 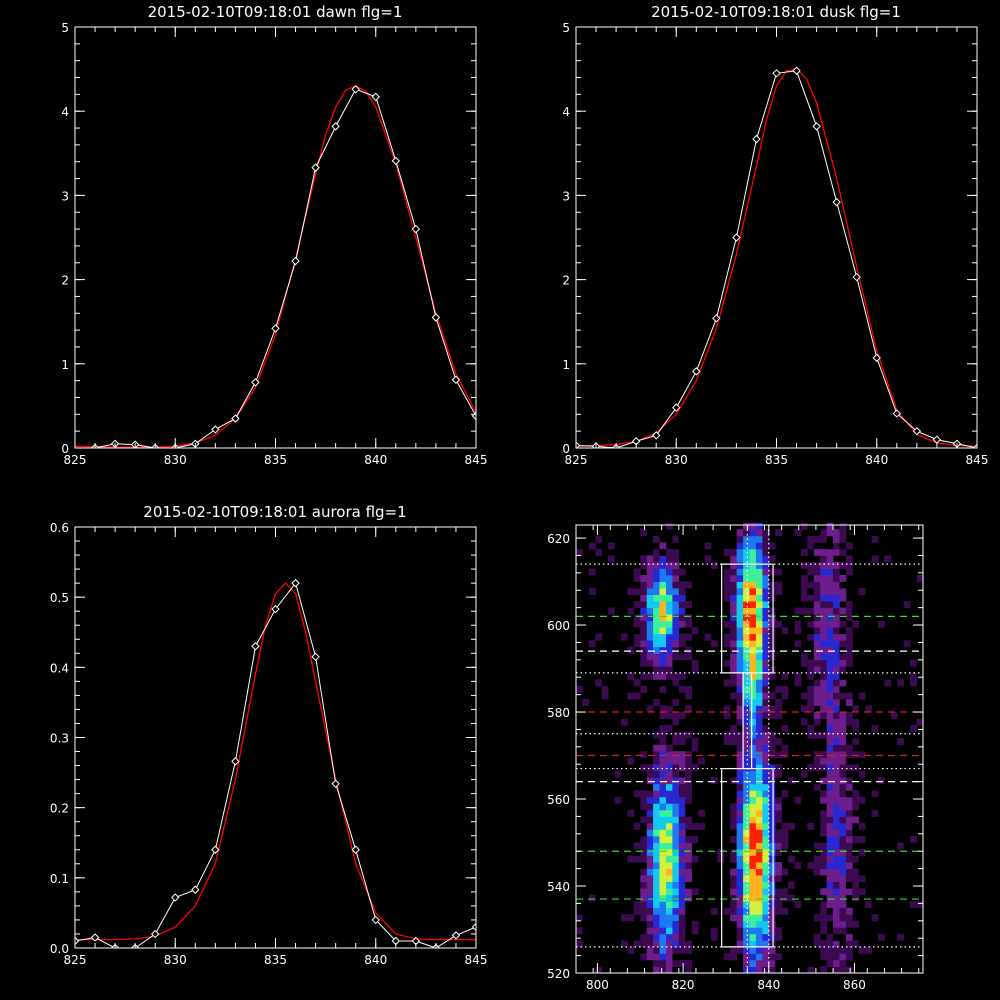 I want to click on dusk-y-tick-label: 5, so click(x=566, y=28).